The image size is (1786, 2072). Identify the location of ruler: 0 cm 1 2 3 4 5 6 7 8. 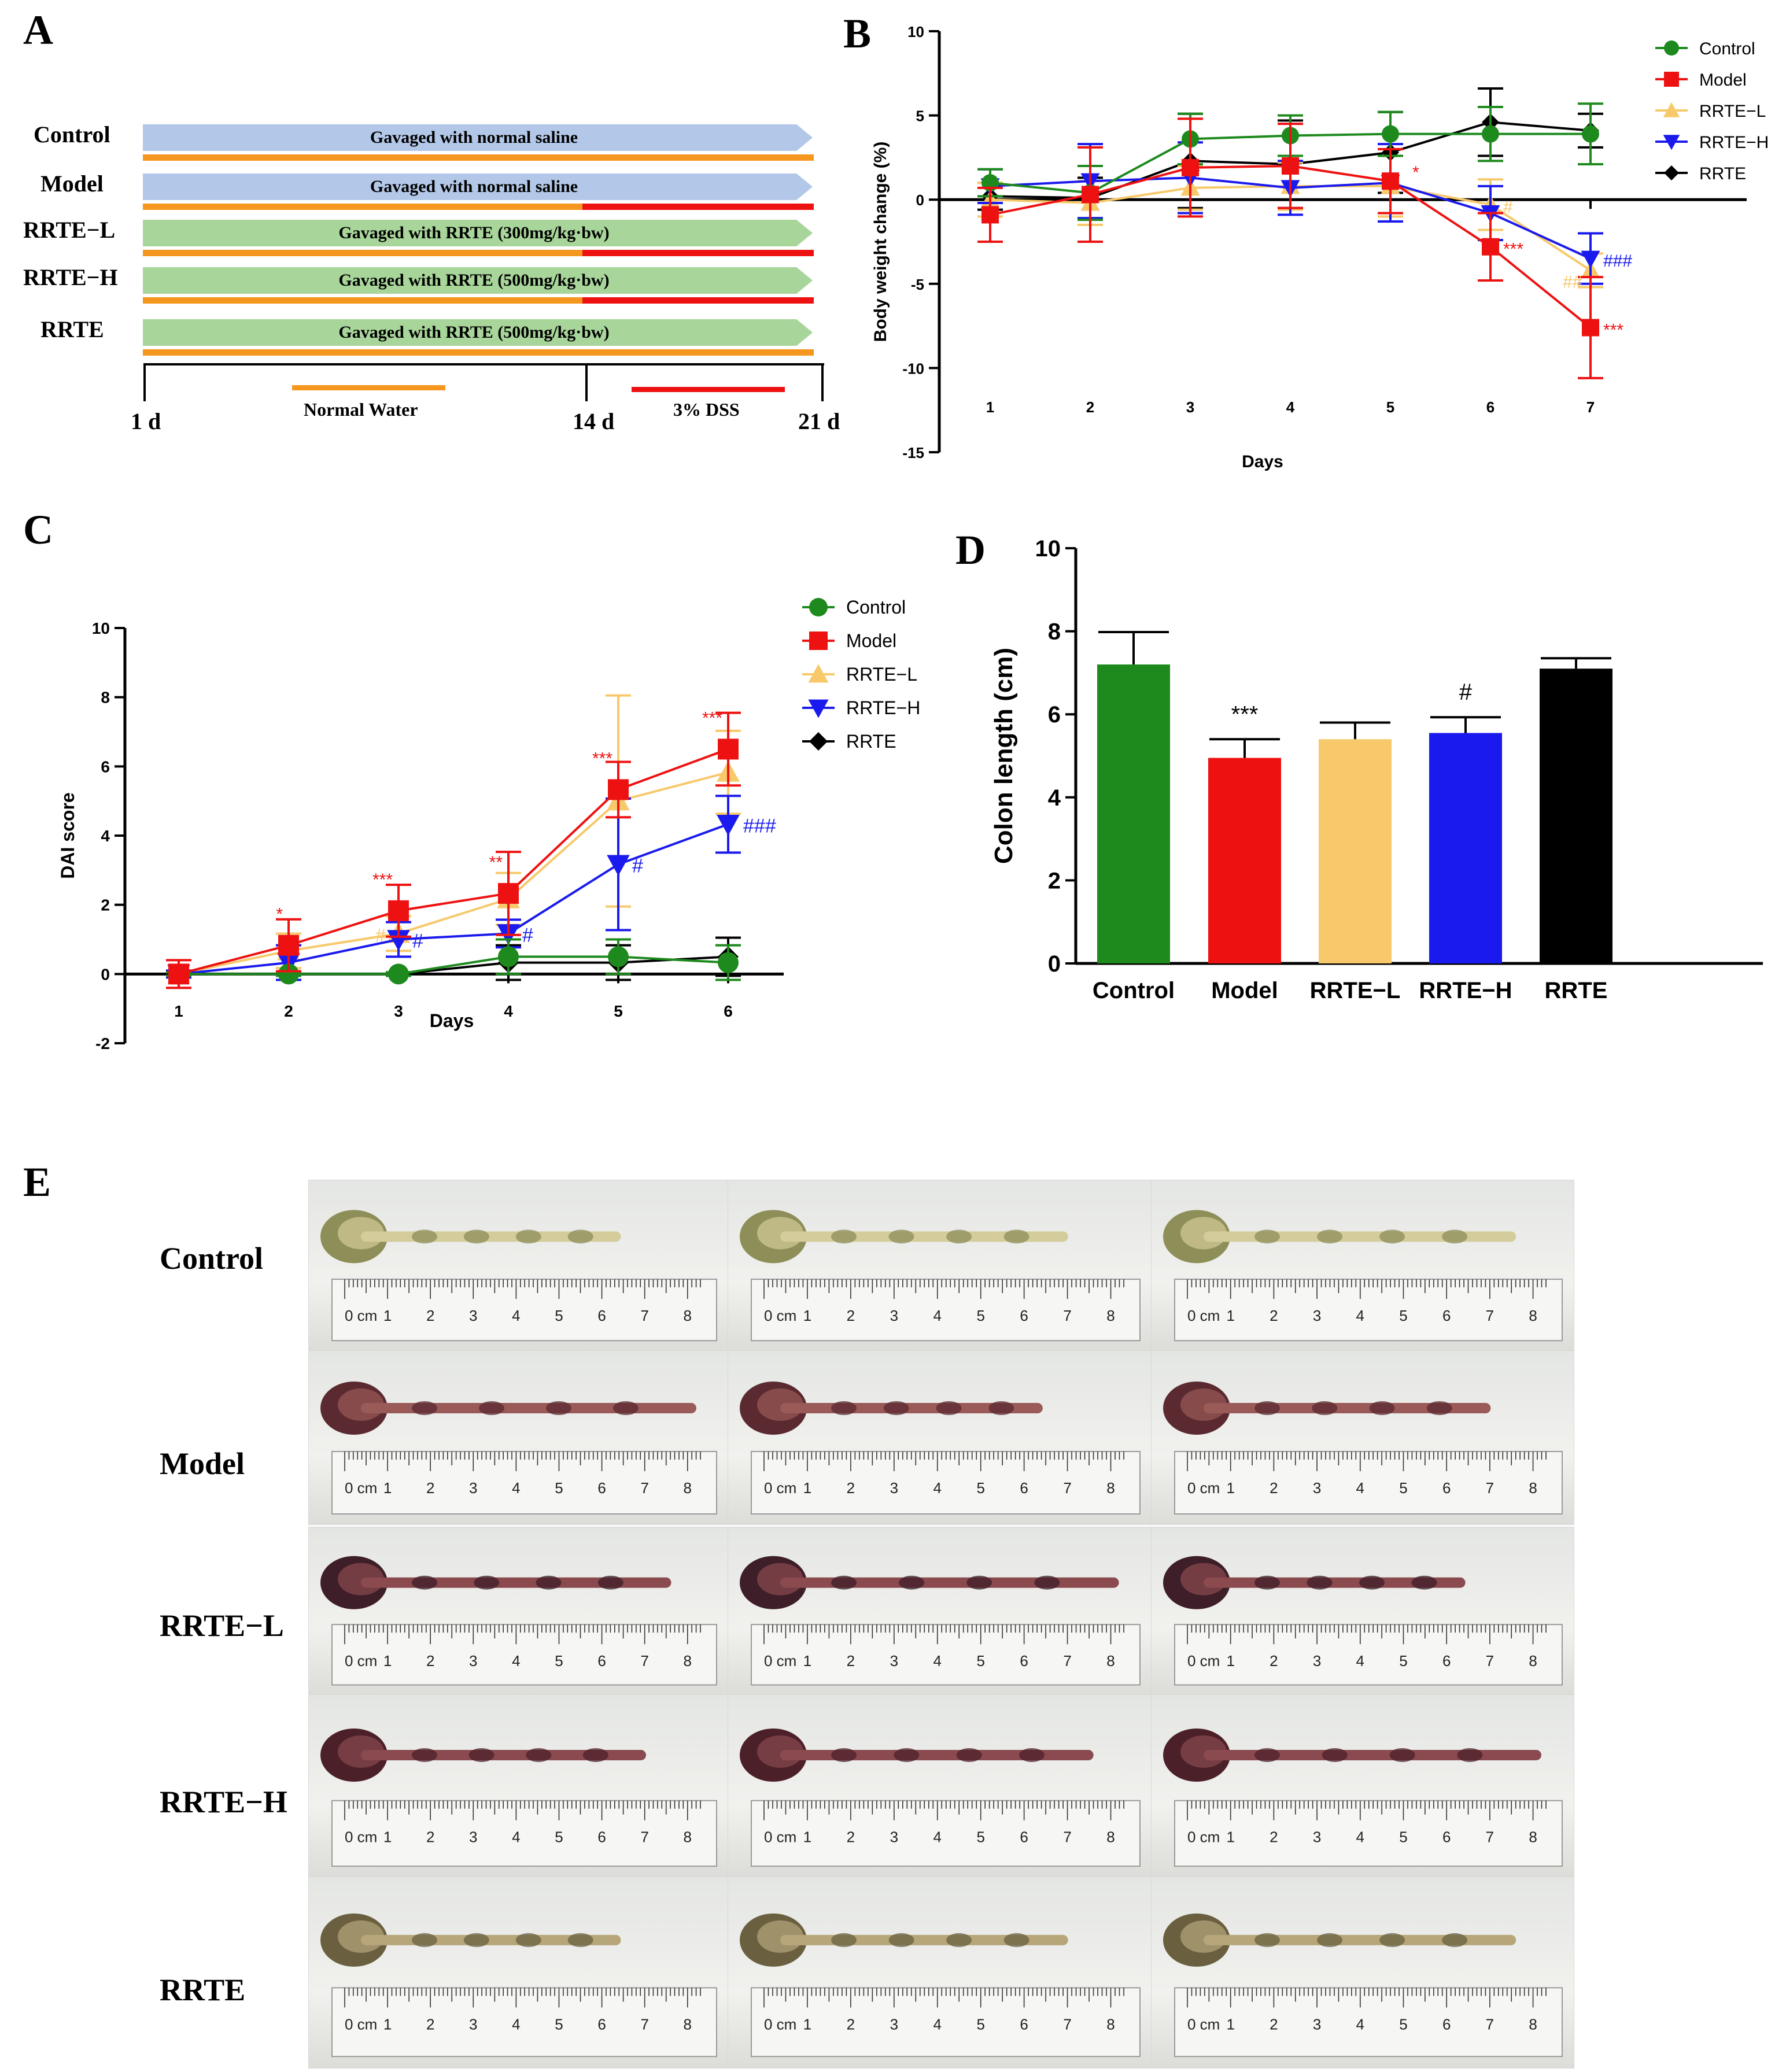
(1368, 1655).